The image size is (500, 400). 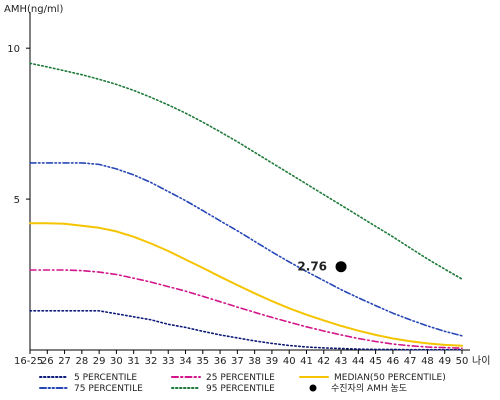 What do you see at coordinates (220, 361) in the screenshot?
I see `x-tick-label: 36` at bounding box center [220, 361].